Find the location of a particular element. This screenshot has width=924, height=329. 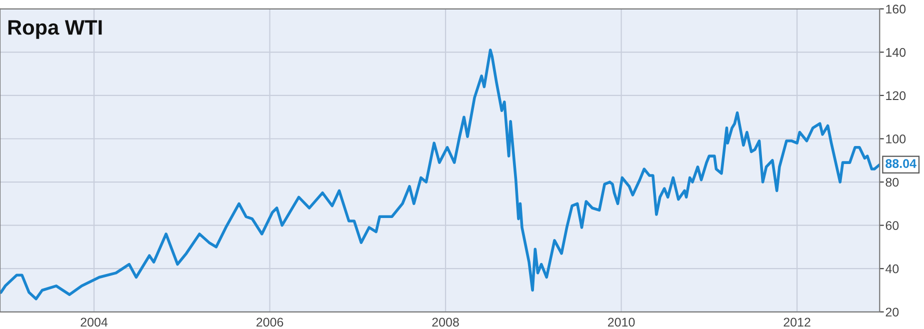

y-tick-label: 120 is located at coordinates (896, 95).